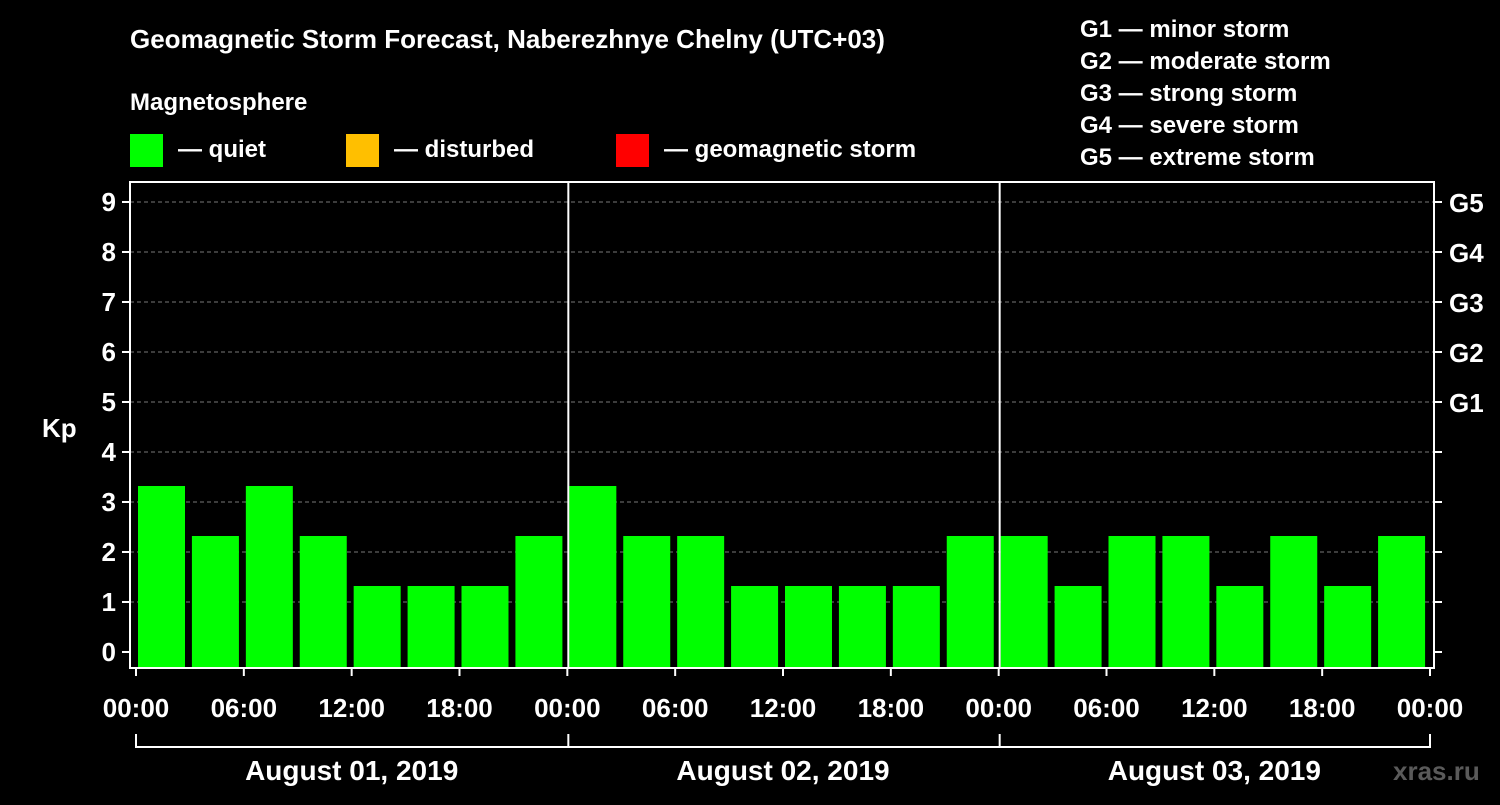 Image resolution: width=1500 pixels, height=805 pixels. I want to click on y-tick-label-6: 6, so click(109, 352).